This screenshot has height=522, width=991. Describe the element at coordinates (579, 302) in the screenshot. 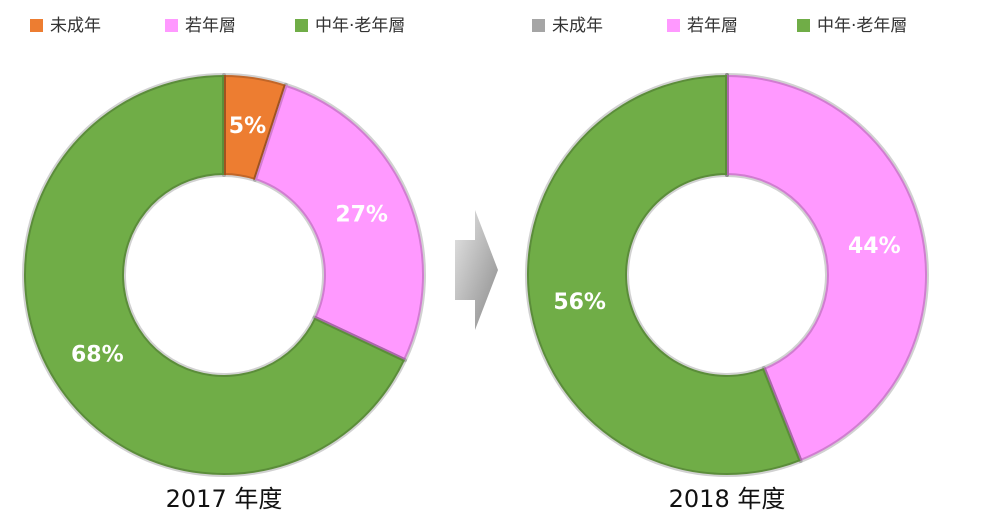

I see `data-label: 56%` at that location.